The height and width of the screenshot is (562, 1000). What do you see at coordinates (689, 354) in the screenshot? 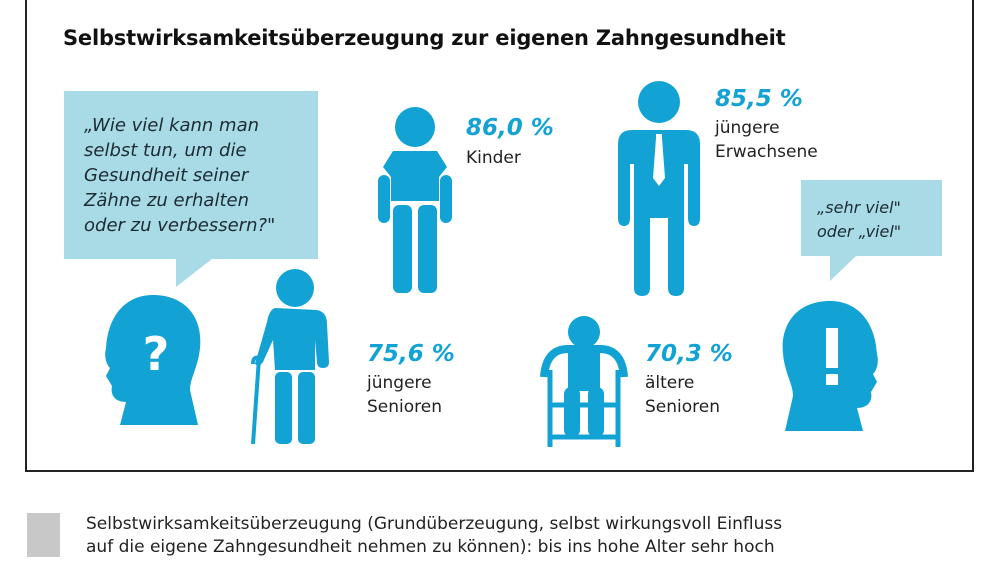
I see `value-aeltere-senioren: 70,3 %` at bounding box center [689, 354].